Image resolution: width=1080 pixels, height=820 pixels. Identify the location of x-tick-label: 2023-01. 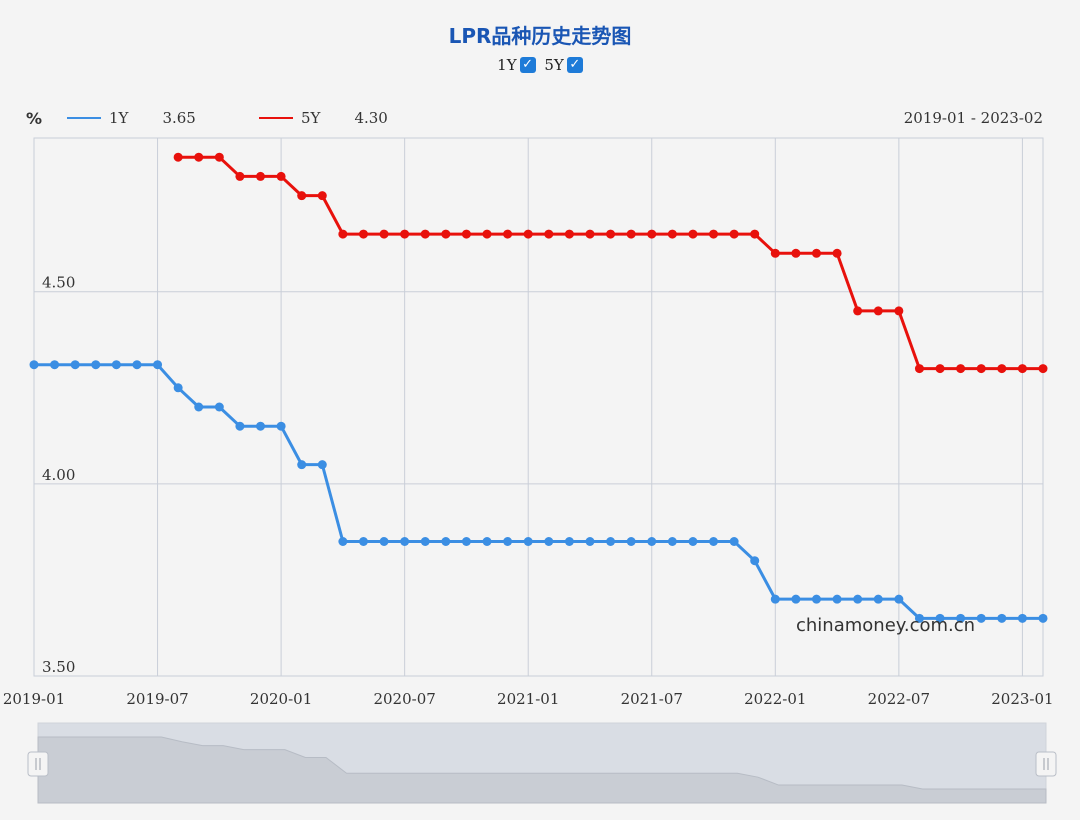
(1022, 699).